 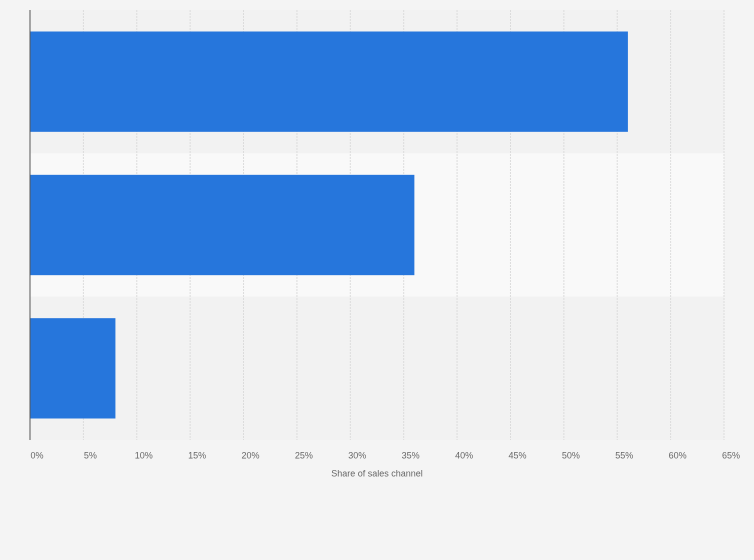 What do you see at coordinates (144, 455) in the screenshot?
I see `x-tick-label: 10%` at bounding box center [144, 455].